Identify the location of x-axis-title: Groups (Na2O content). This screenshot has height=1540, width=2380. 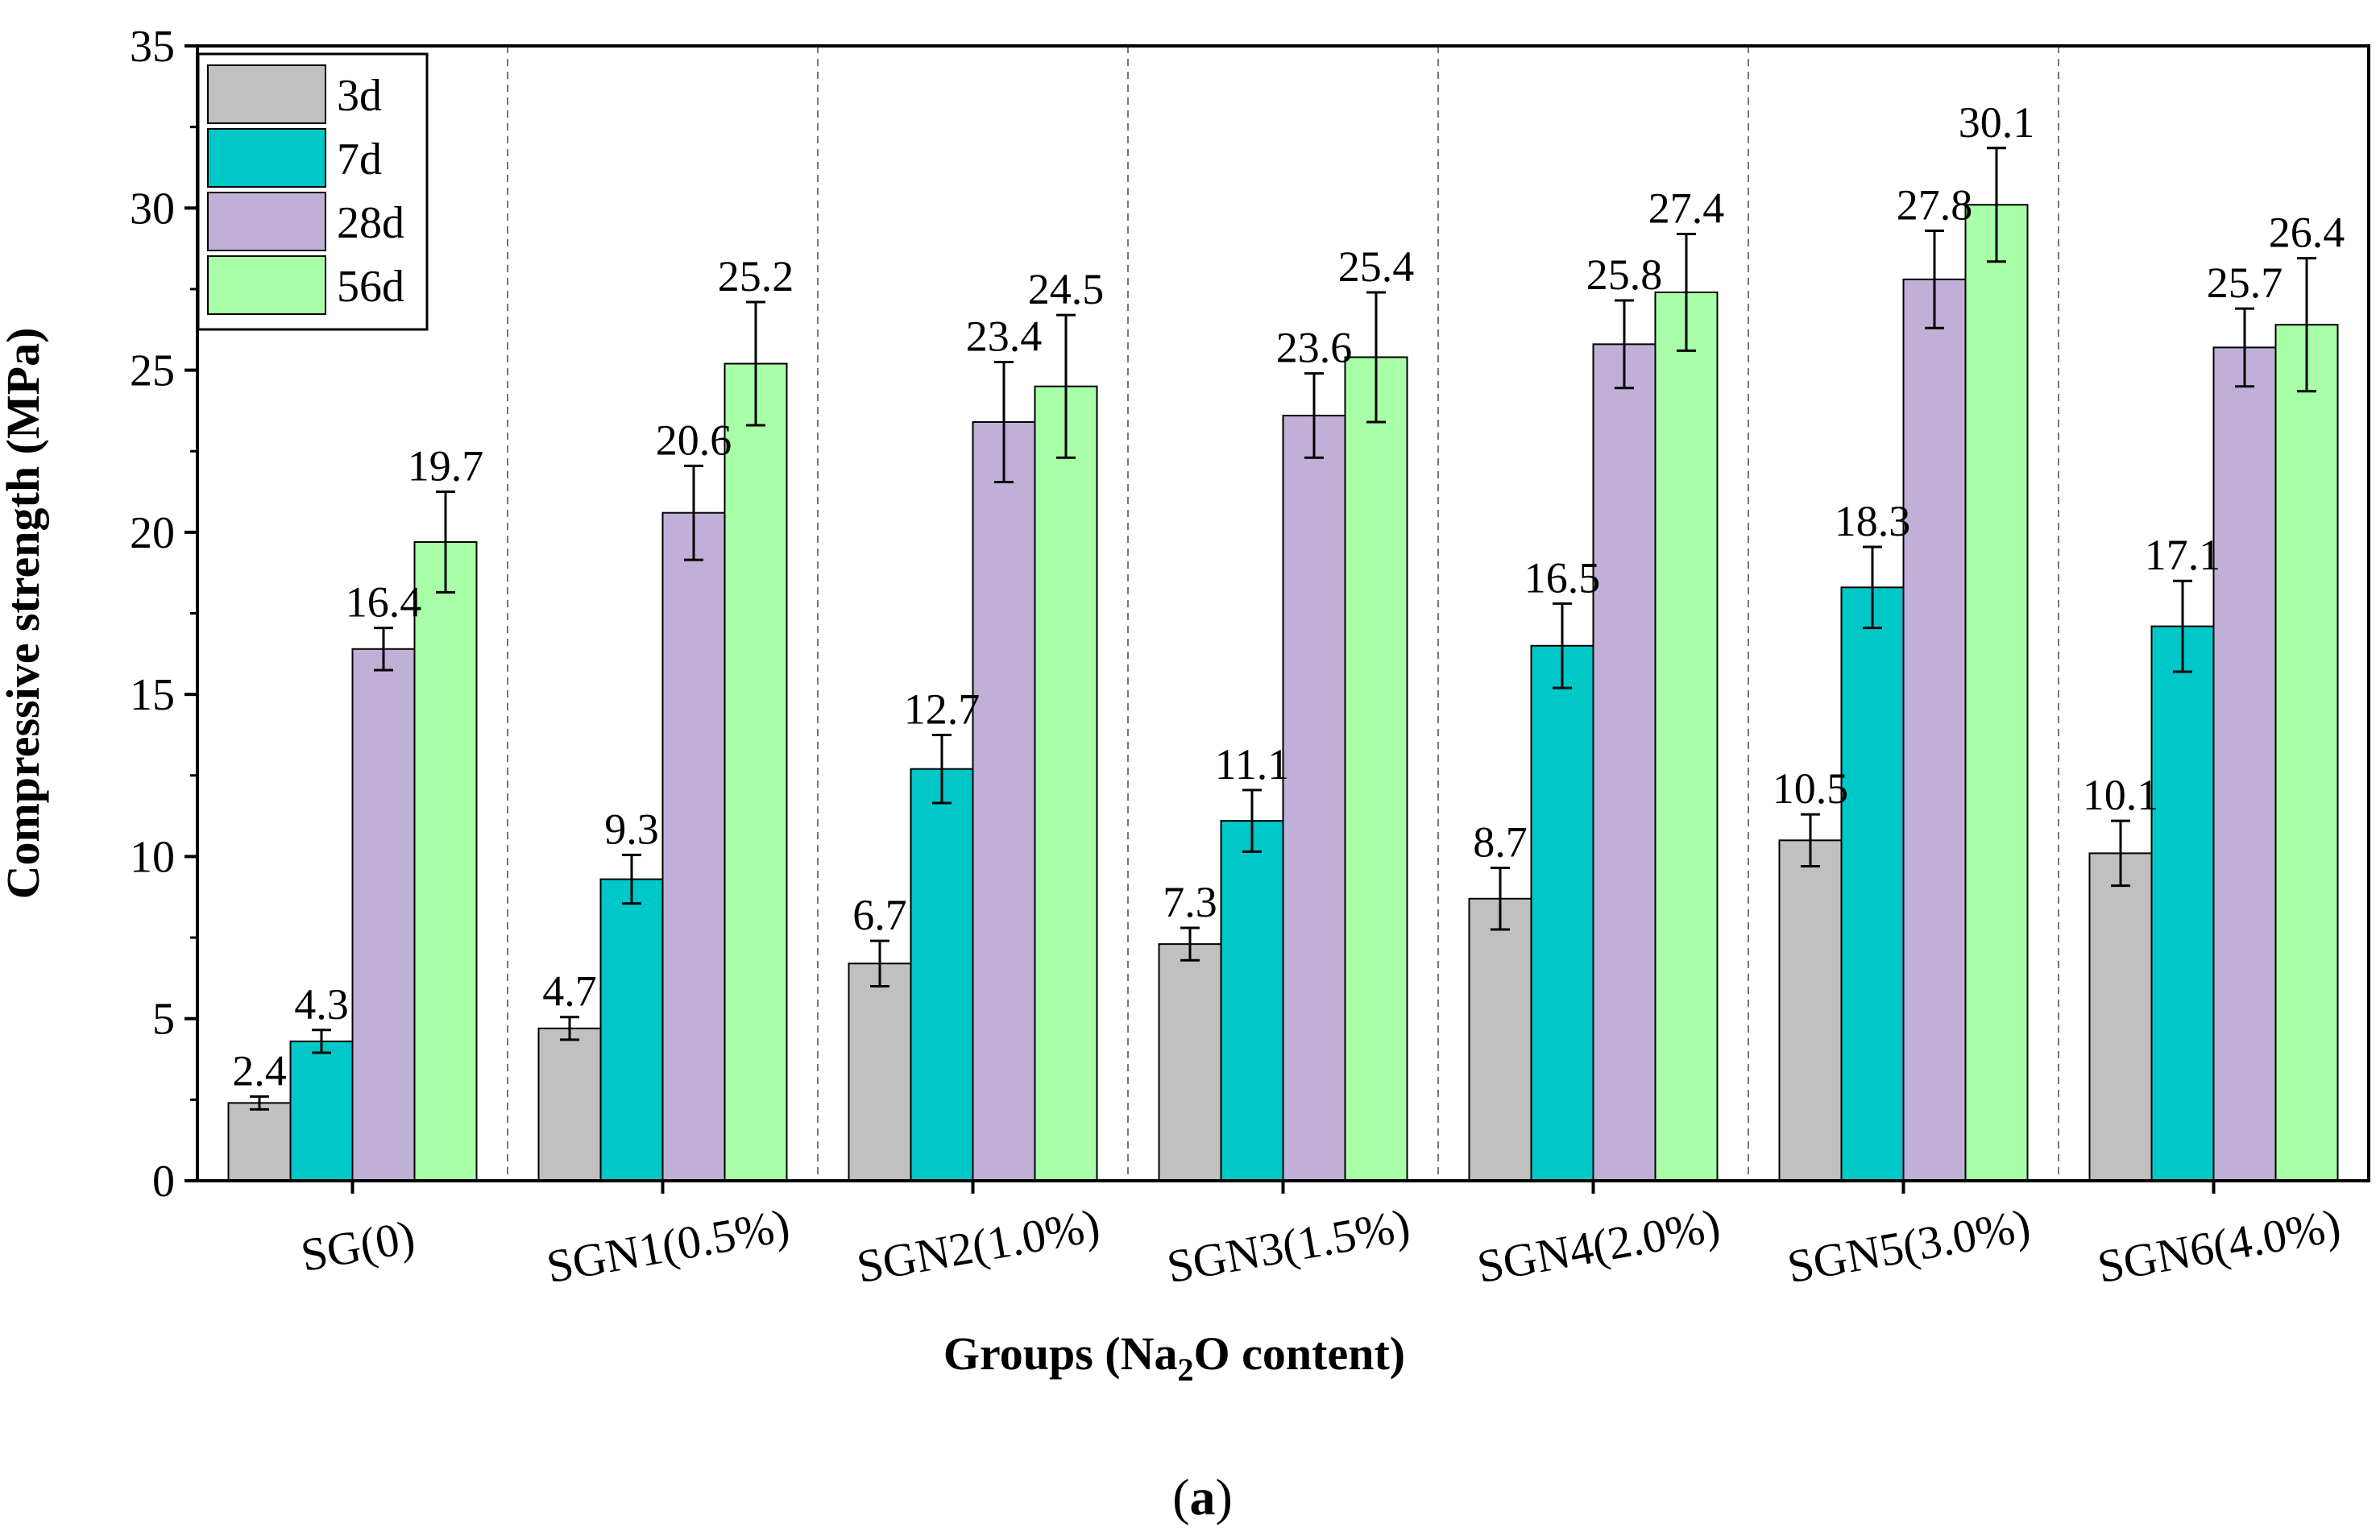
(1174, 1357).